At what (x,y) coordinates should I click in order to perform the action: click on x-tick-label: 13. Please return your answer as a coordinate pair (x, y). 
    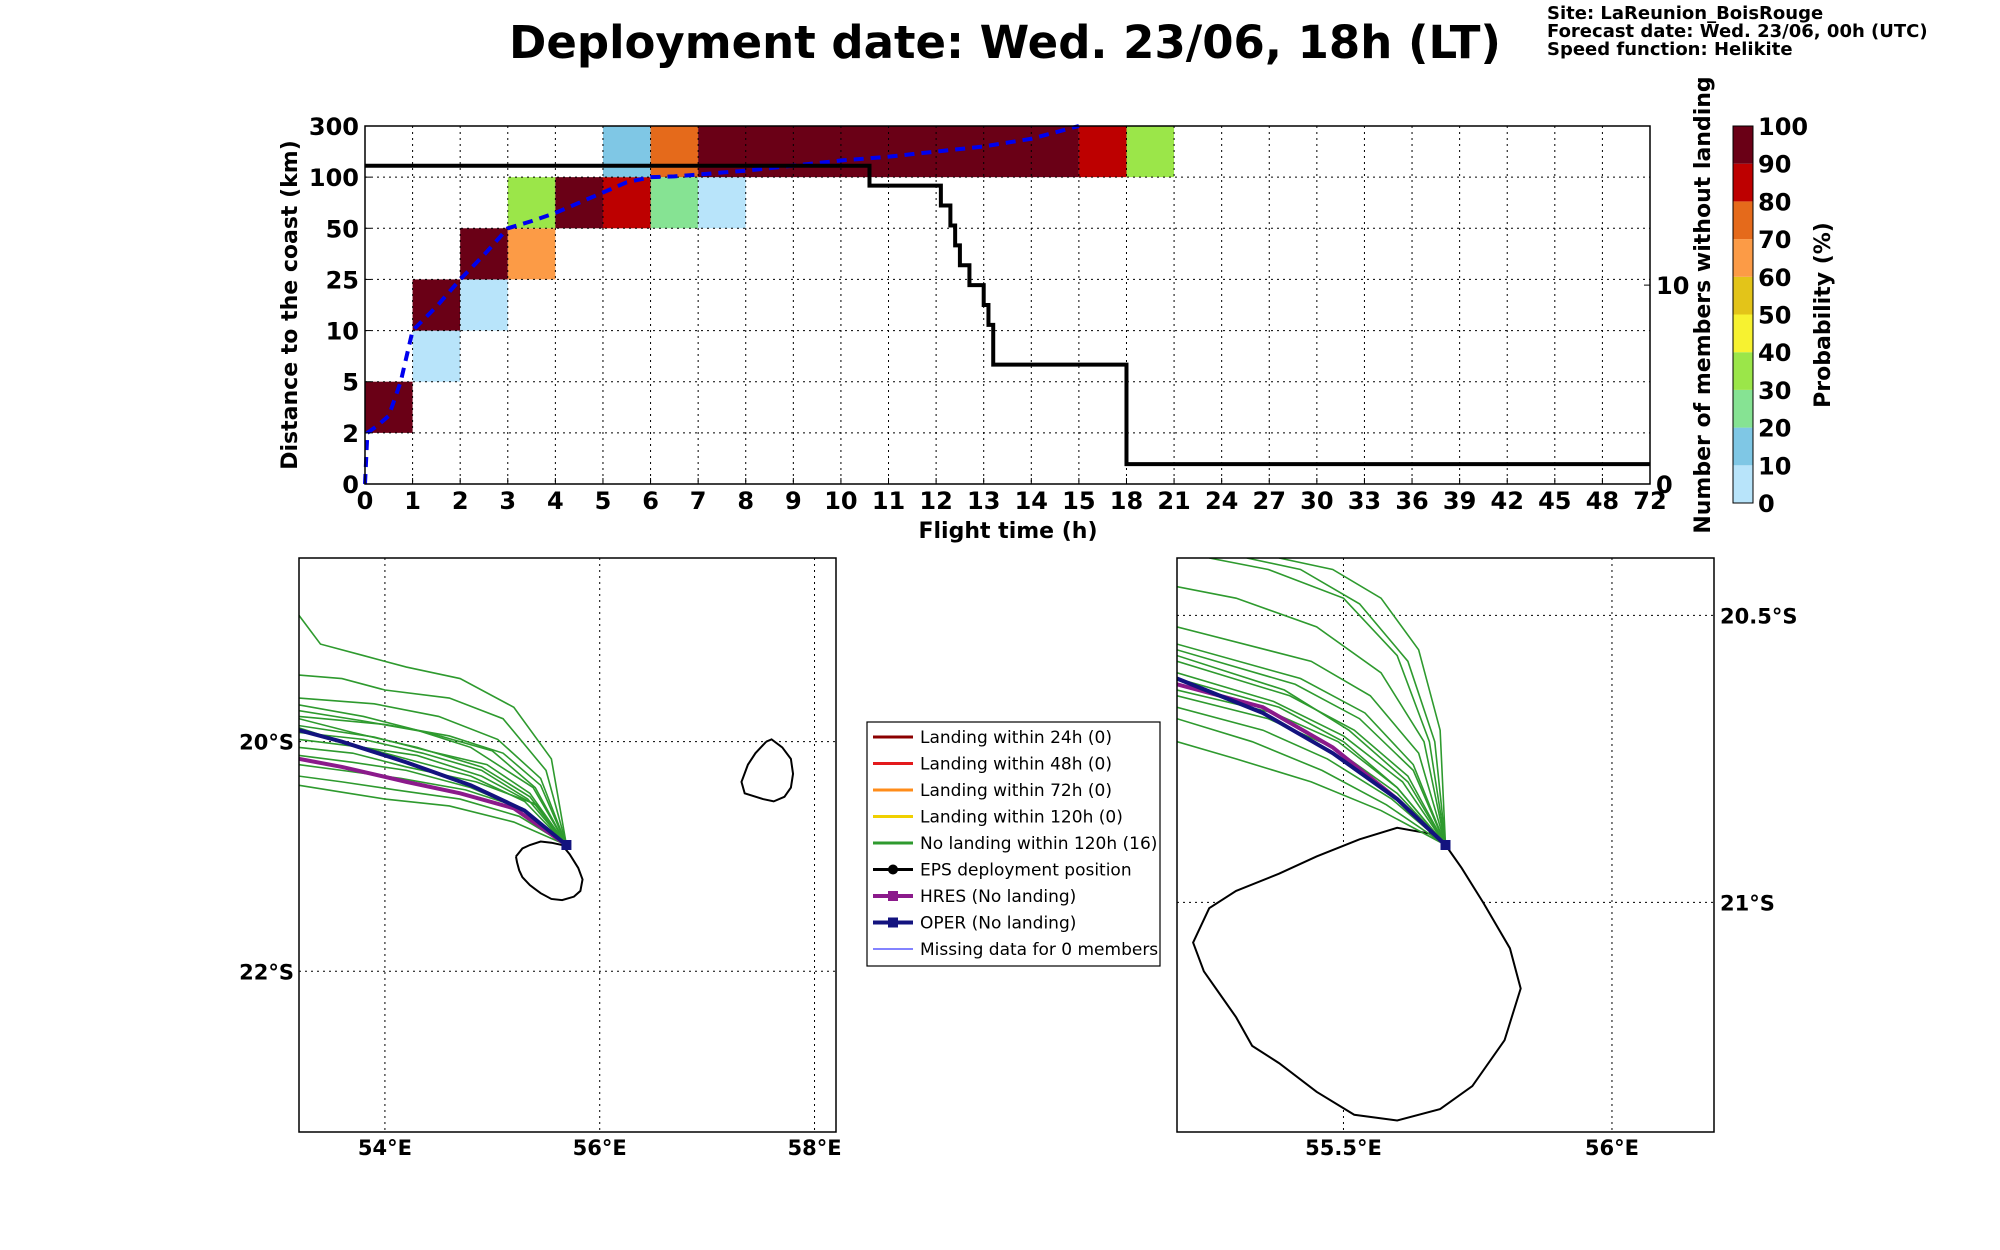
    Looking at the image, I should click on (983, 501).